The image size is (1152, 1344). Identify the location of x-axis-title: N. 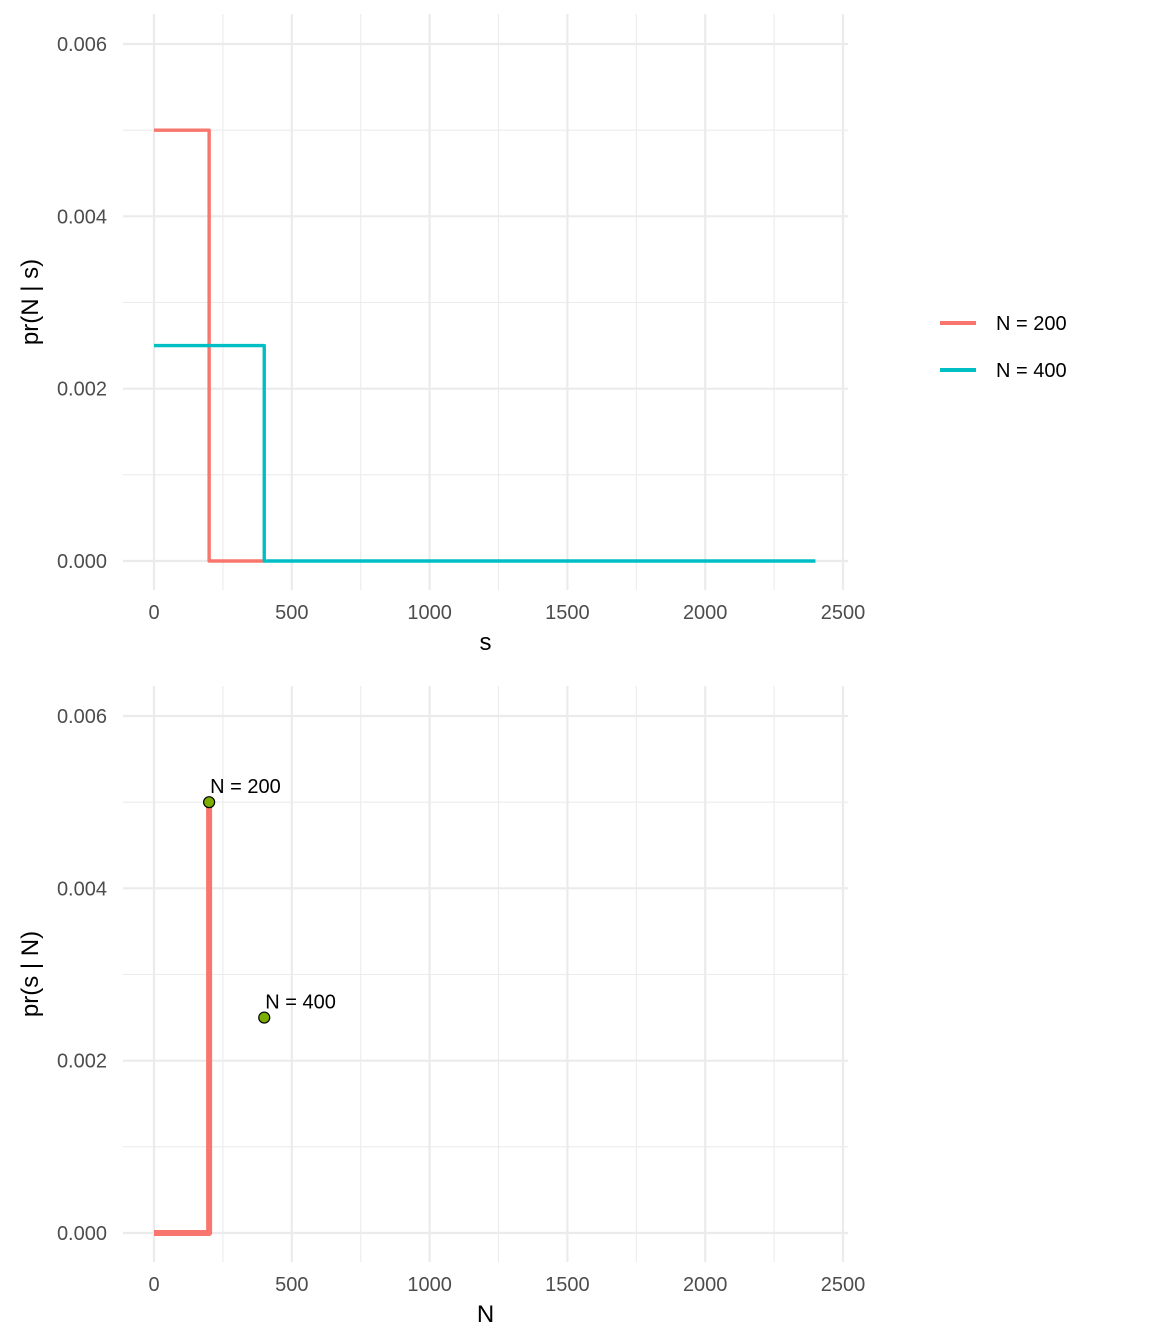
(485, 1314).